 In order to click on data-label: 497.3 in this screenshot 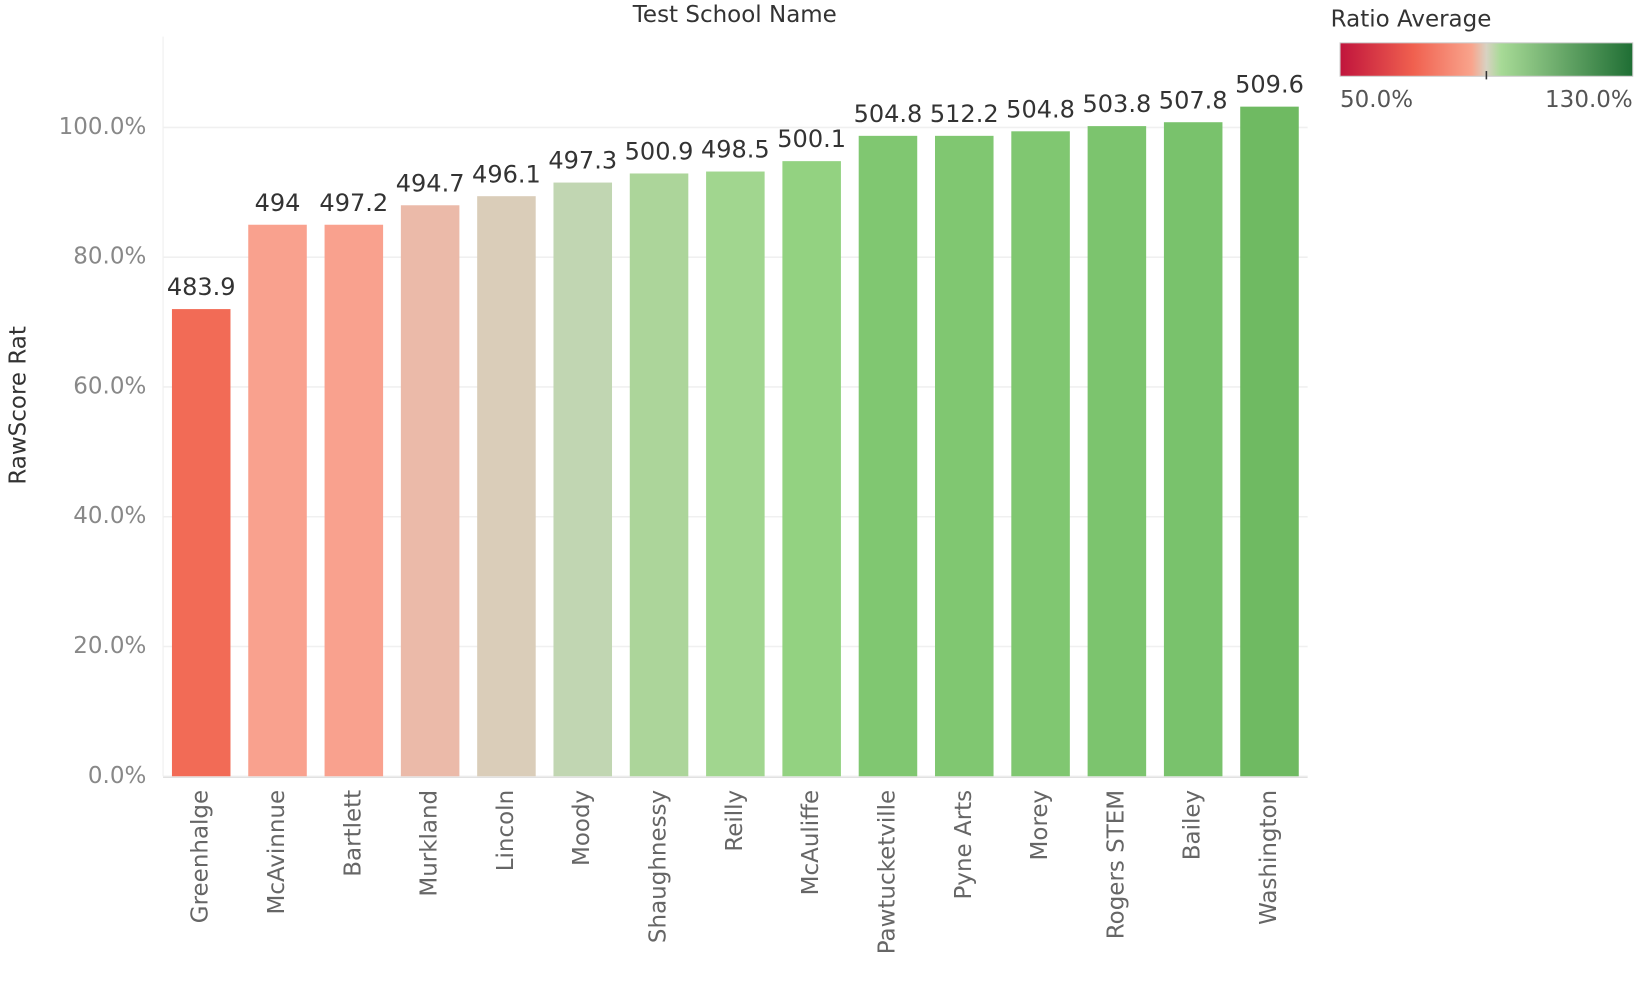, I will do `click(582, 161)`.